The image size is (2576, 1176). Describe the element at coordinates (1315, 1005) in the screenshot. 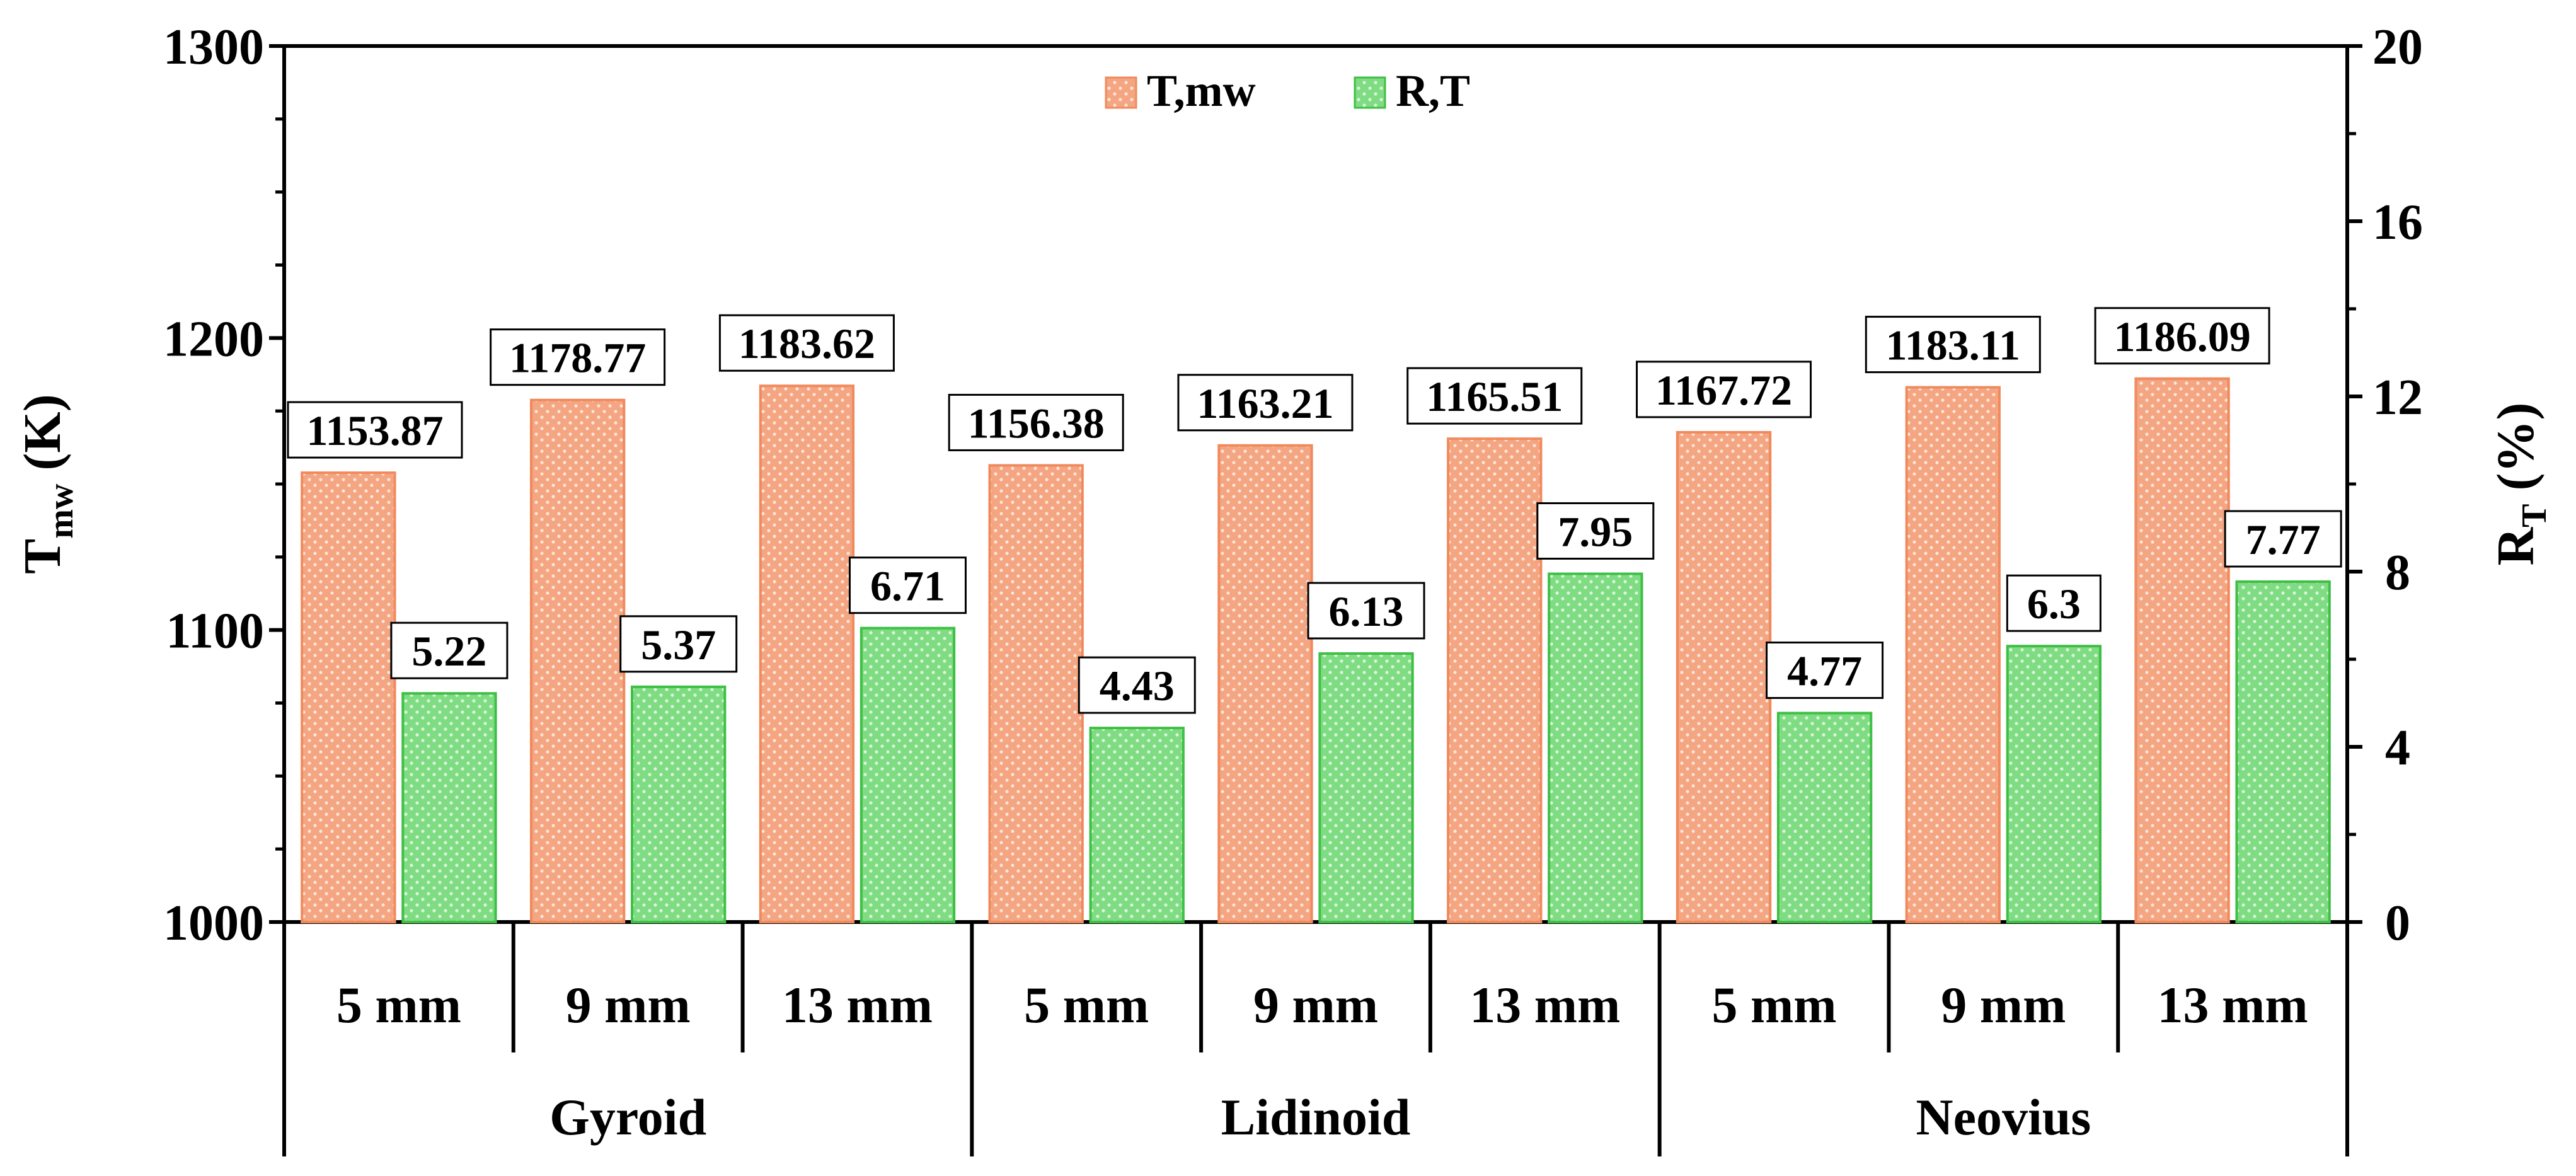

I see `category-label-5: 9 mm` at that location.